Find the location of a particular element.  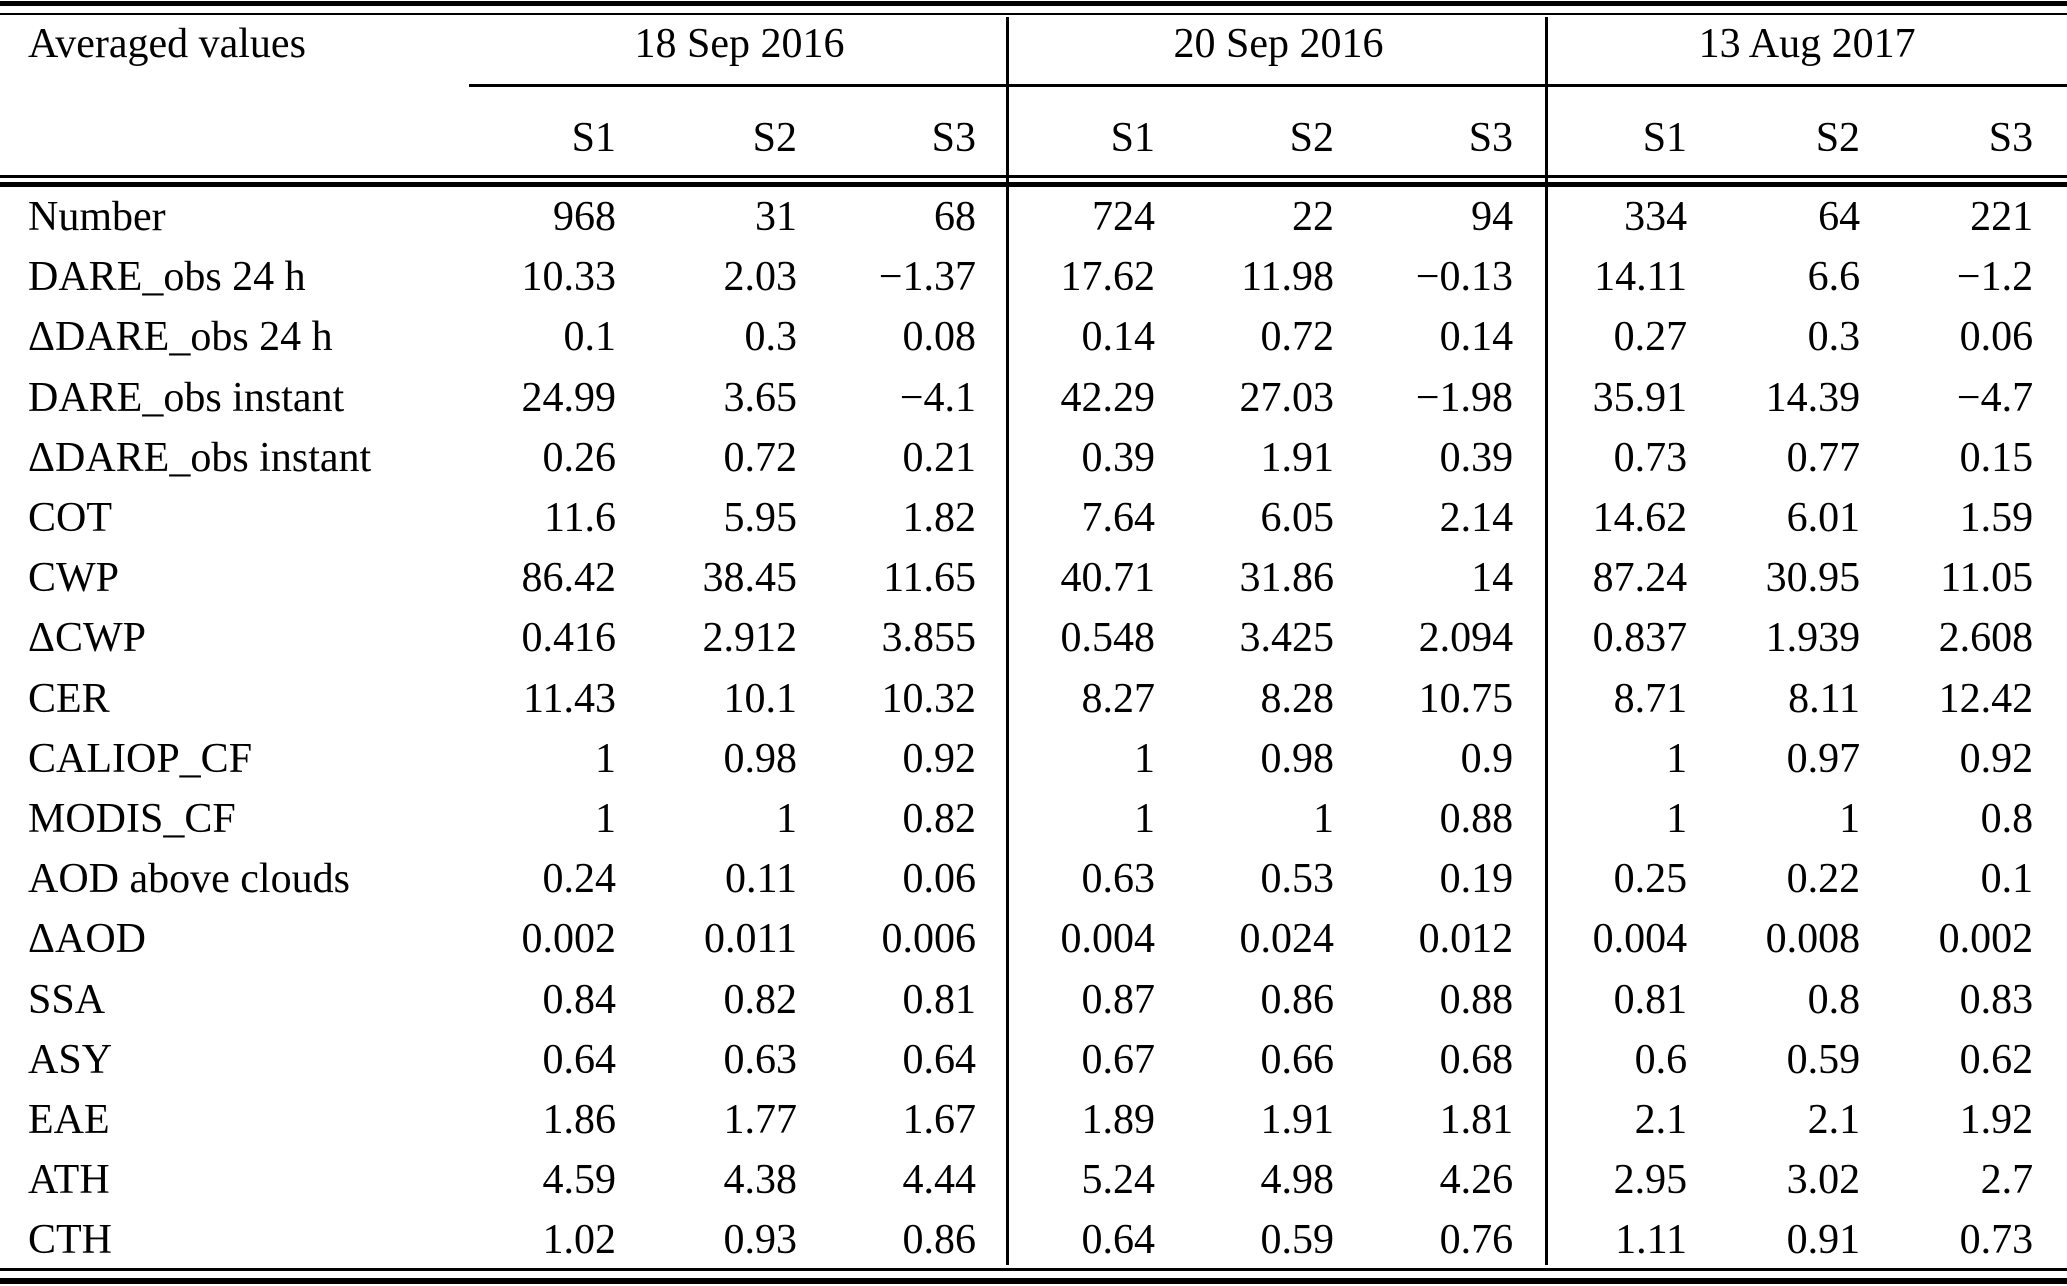

value-cell: 6.01 is located at coordinates (1823, 518).